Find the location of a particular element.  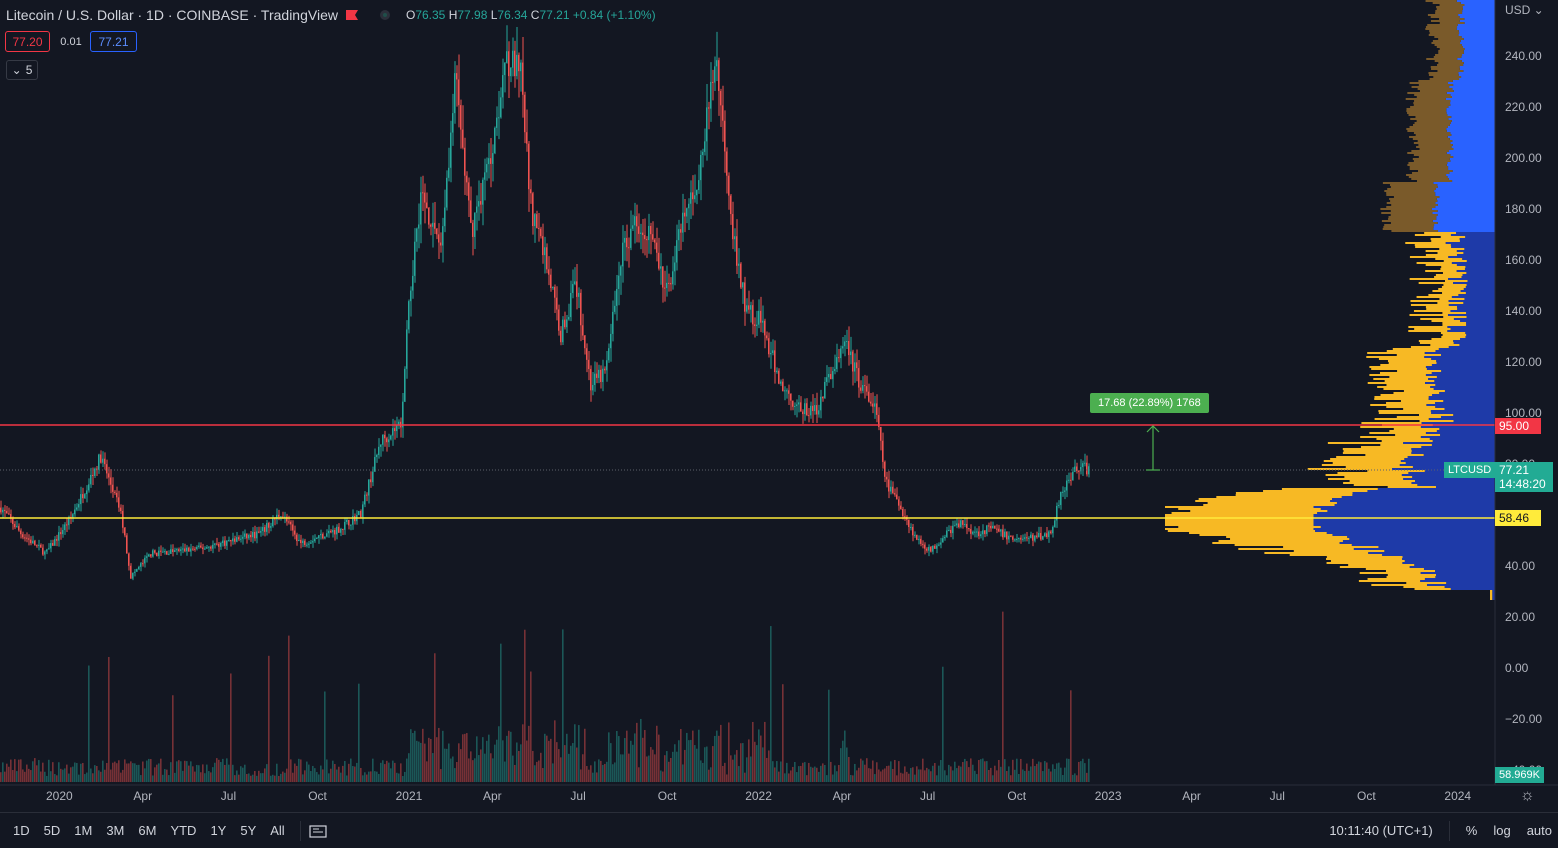

range-3m: 3M is located at coordinates (115, 830).